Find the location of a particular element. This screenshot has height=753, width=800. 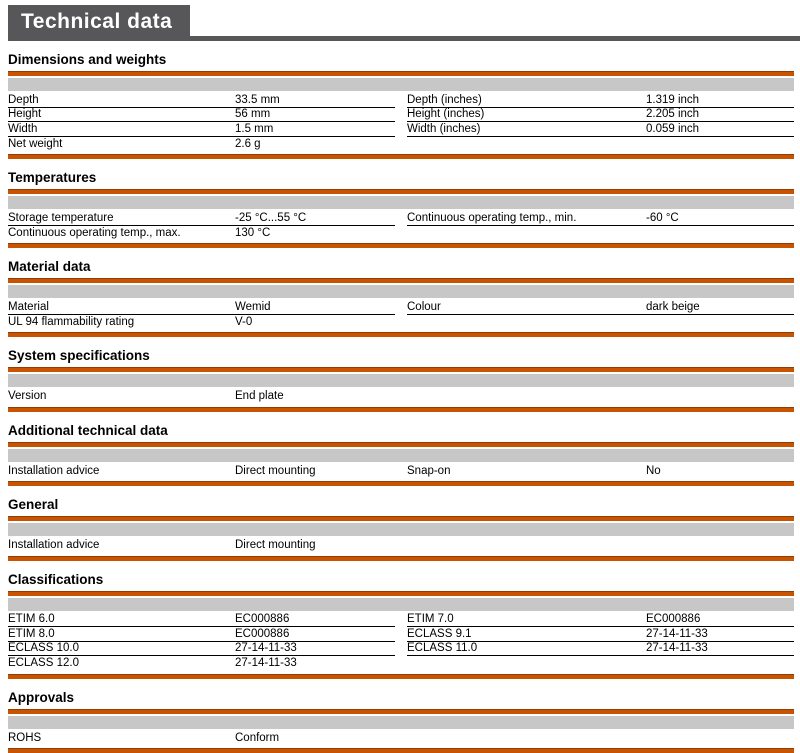

spec-column-right: Continuous operating temp., min.-60 °C is located at coordinates (600, 225).